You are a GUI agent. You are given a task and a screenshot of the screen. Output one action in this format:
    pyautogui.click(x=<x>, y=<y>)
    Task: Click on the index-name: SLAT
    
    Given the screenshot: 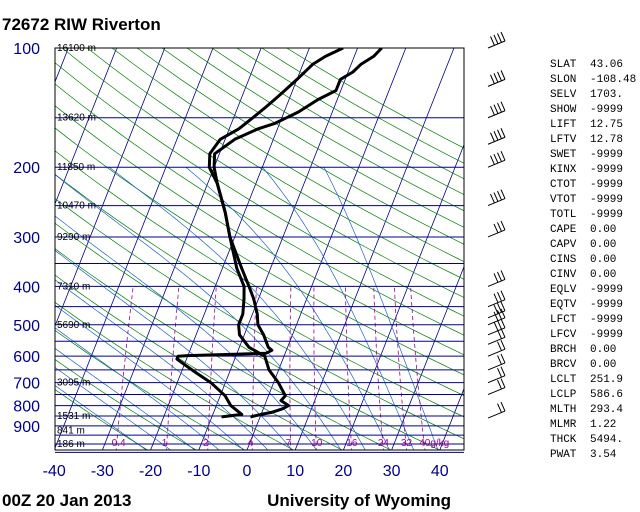 What is the action you would take?
    pyautogui.click(x=563, y=65)
    